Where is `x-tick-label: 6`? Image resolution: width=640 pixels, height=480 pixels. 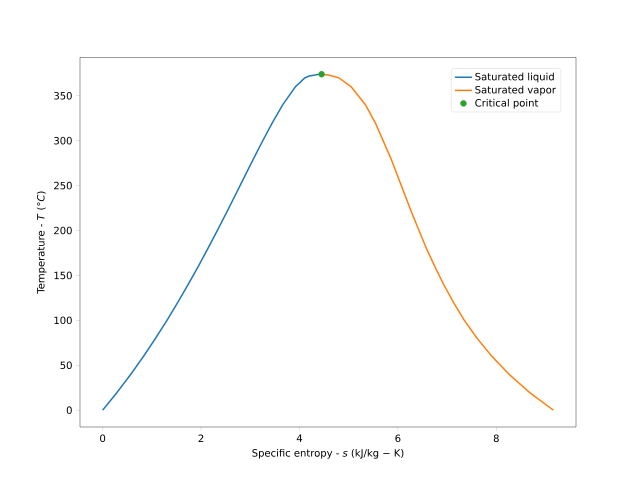
x-tick-label: 6 is located at coordinates (397, 438).